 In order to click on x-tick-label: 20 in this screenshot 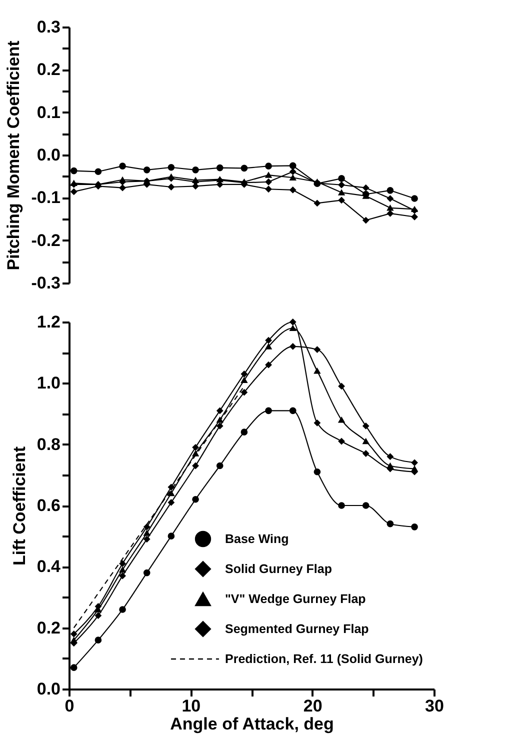, I will do `click(312, 706)`.